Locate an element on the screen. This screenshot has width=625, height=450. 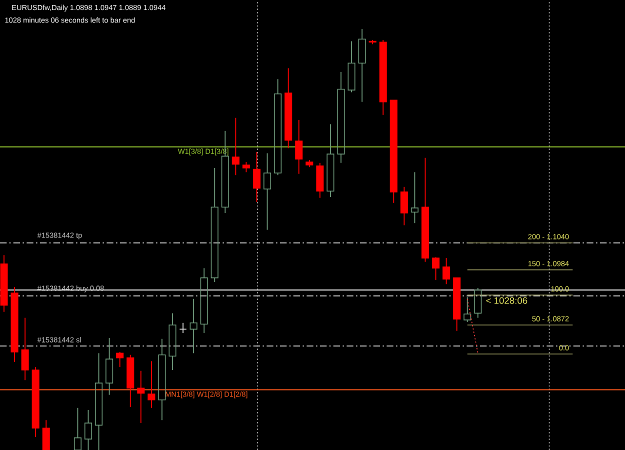
annotation: < 1028:06 is located at coordinates (507, 300).